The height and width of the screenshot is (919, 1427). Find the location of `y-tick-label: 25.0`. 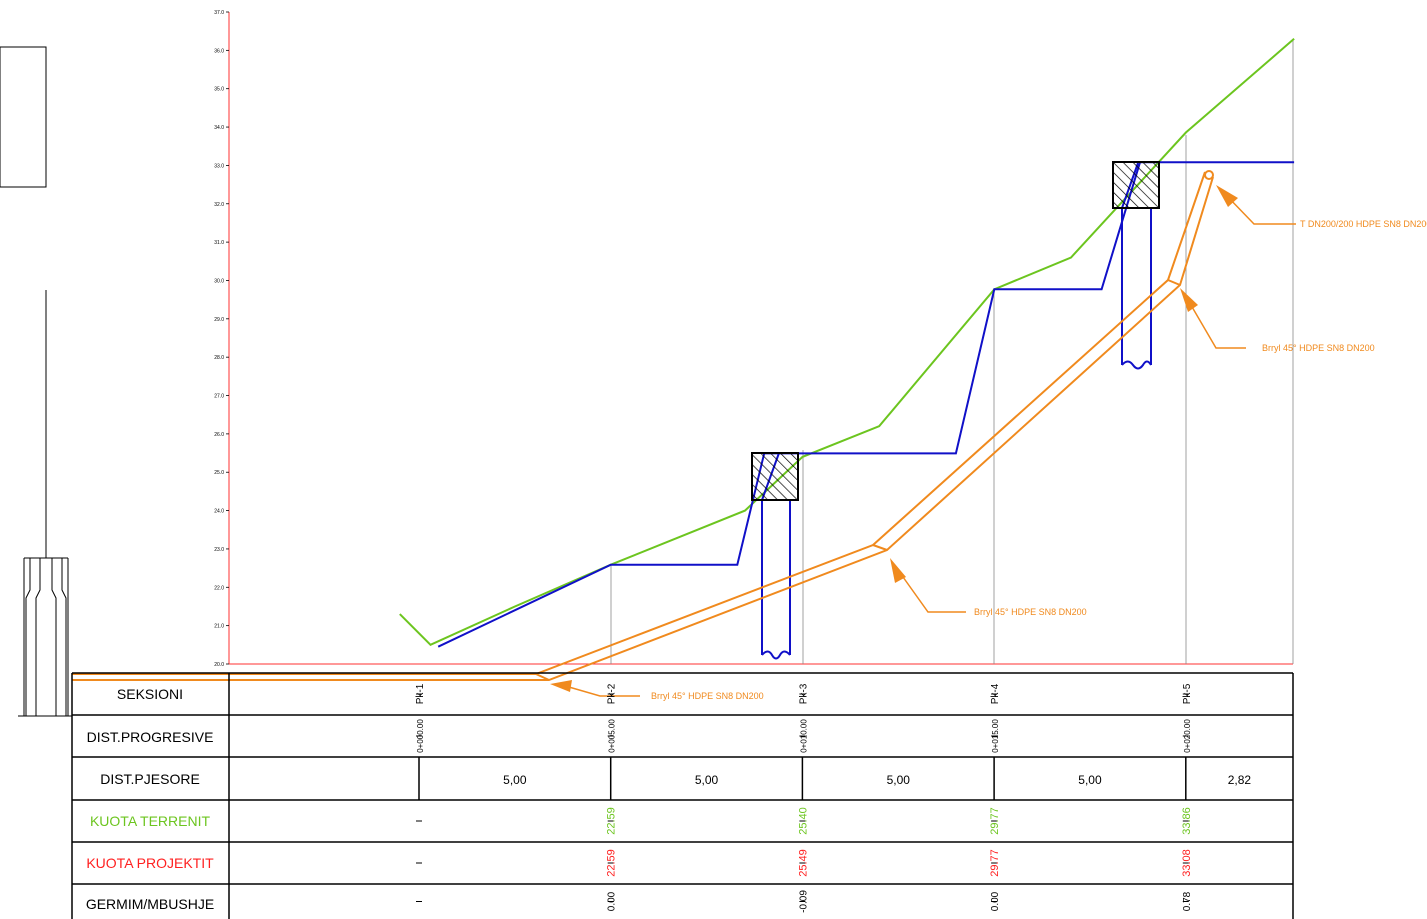

y-tick-label: 25.0 is located at coordinates (219, 473).